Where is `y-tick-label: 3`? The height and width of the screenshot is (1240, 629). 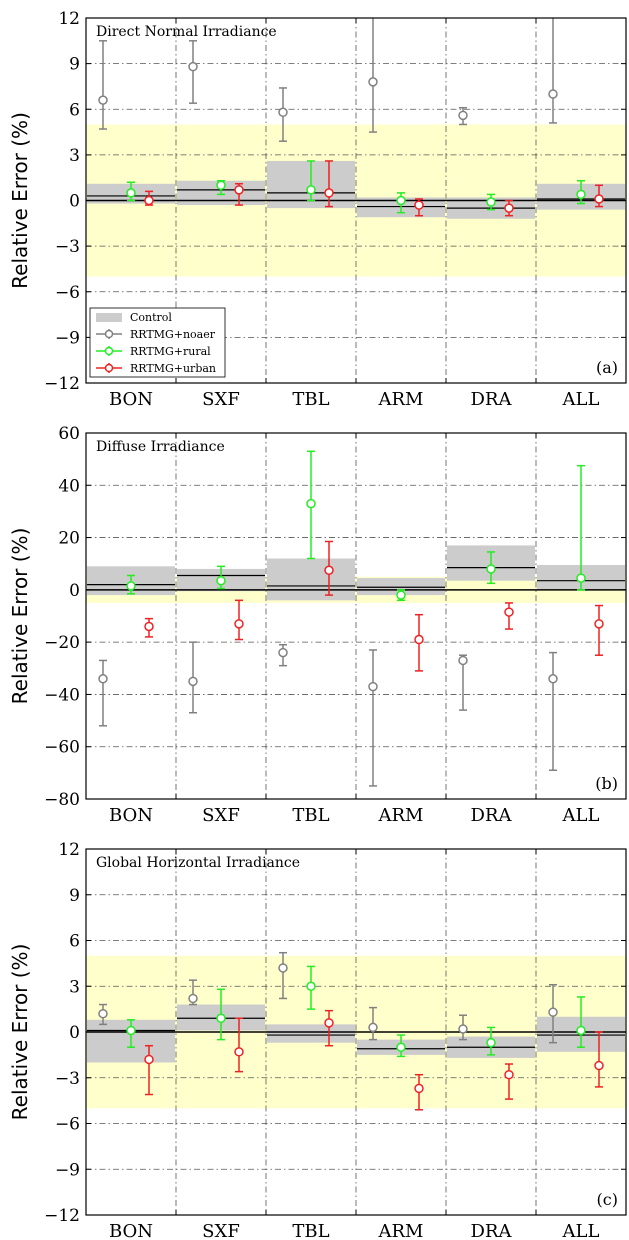 y-tick-label: 3 is located at coordinates (74, 987).